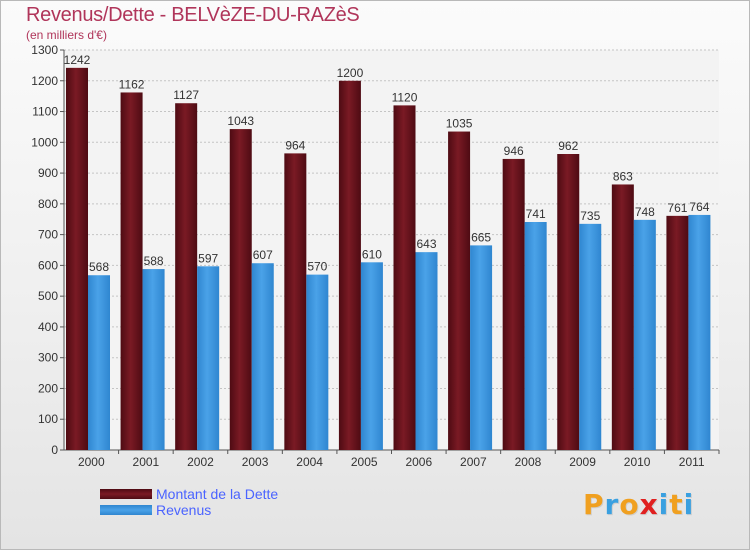 This screenshot has height=550, width=750. What do you see at coordinates (622, 317) in the screenshot?
I see `bar-dette-2010` at bounding box center [622, 317].